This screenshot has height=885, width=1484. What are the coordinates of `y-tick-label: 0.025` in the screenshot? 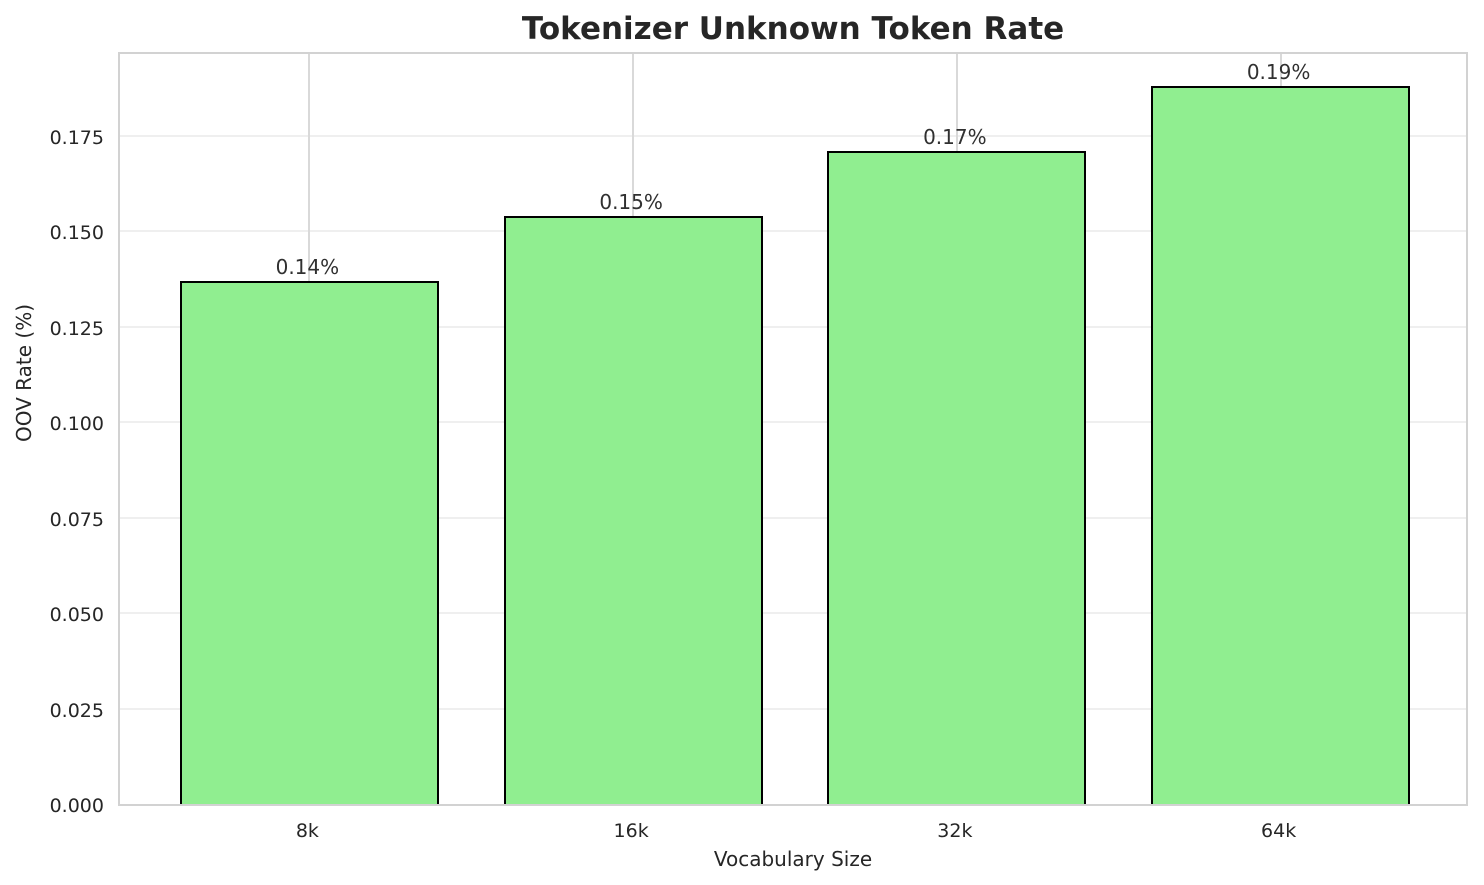 It's located at (76, 710).